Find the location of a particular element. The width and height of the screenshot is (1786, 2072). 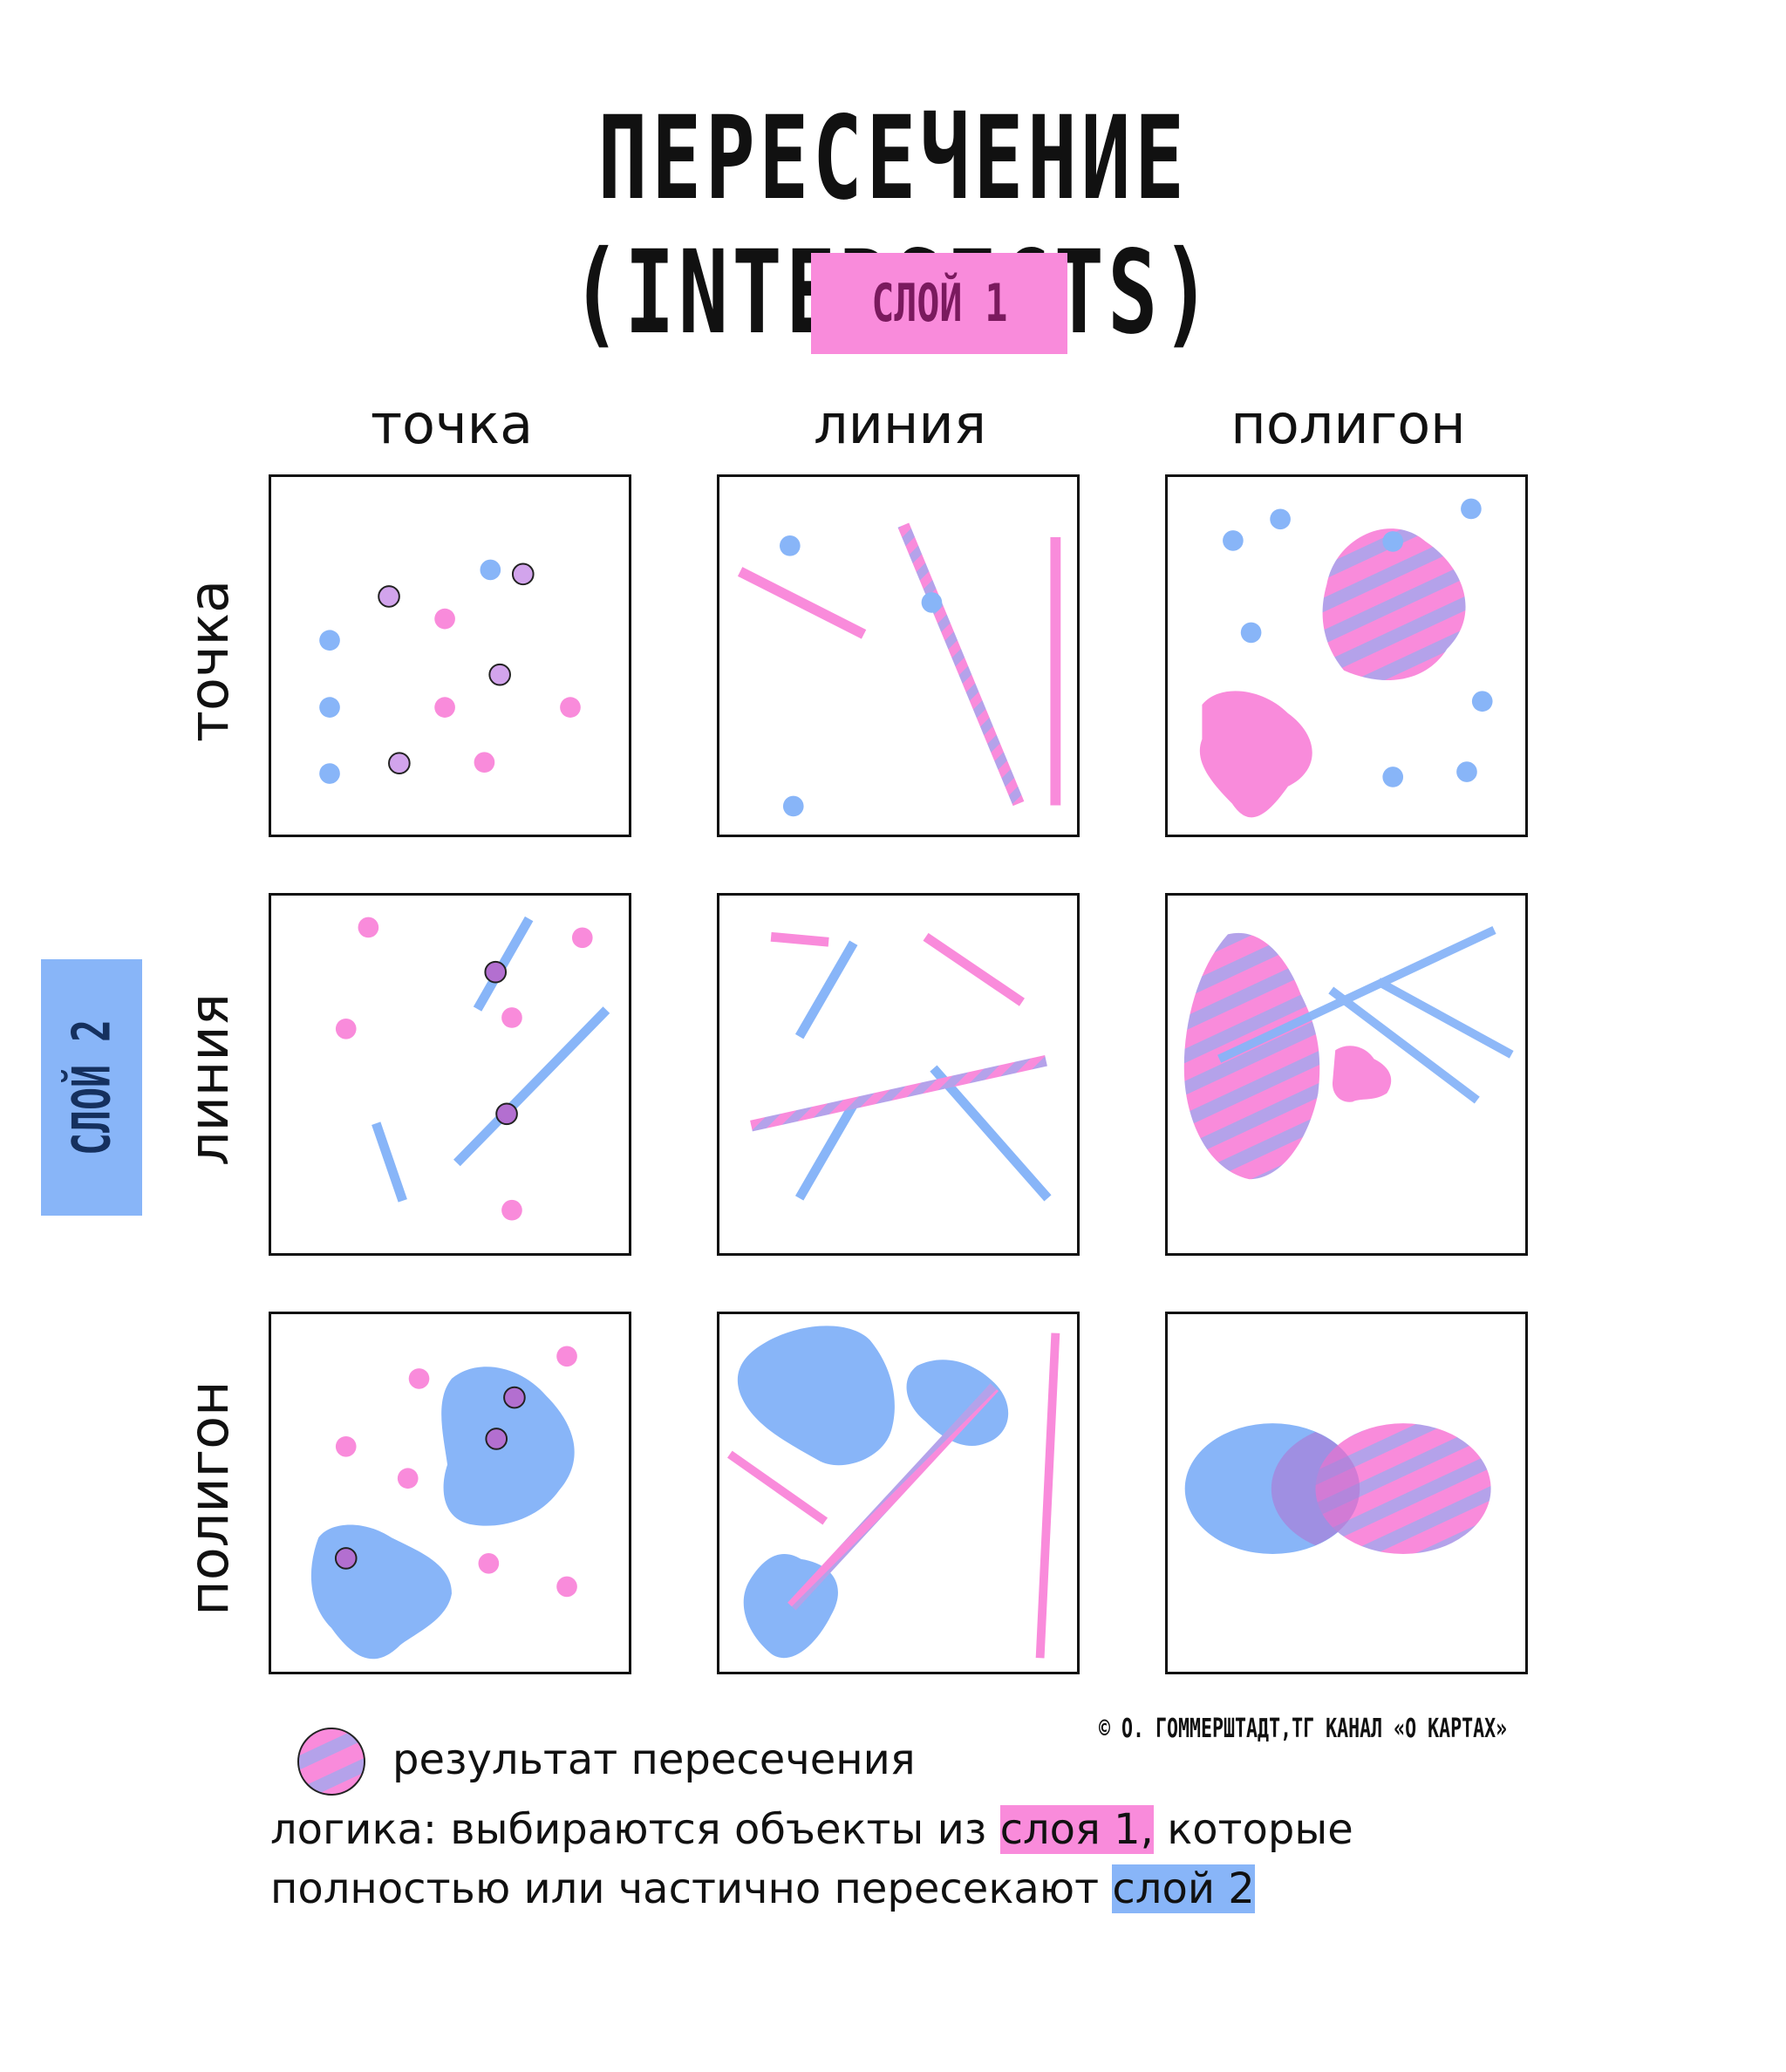

cell-line-point is located at coordinates (899, 655).